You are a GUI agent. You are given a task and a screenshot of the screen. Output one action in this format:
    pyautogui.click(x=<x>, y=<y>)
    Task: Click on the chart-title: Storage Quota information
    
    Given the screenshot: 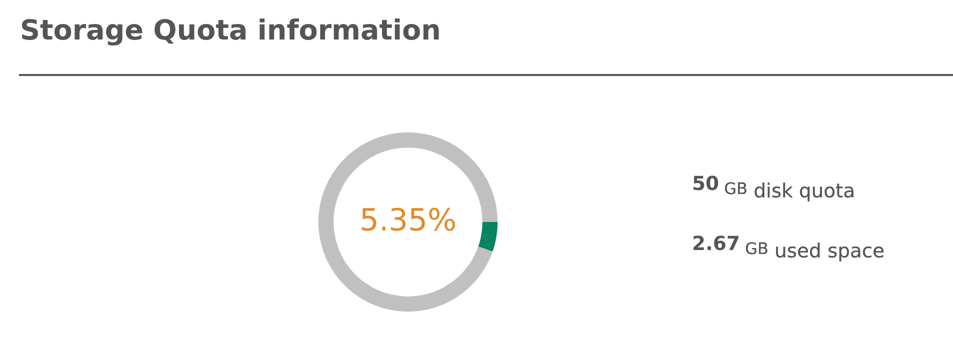 What is the action you would take?
    pyautogui.click(x=230, y=32)
    